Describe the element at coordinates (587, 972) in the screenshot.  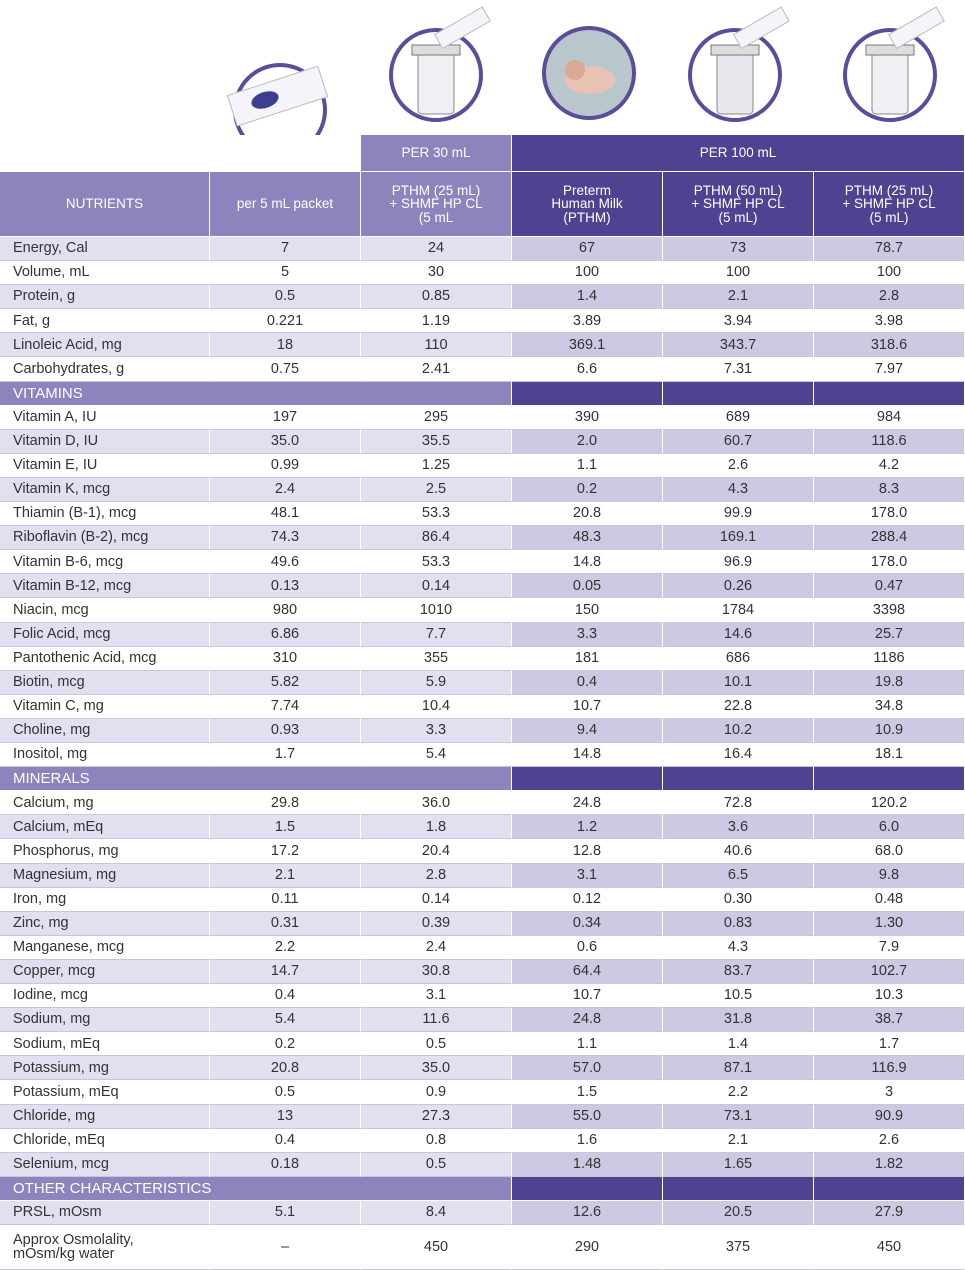
I see `value-cell: 64.4` at that location.